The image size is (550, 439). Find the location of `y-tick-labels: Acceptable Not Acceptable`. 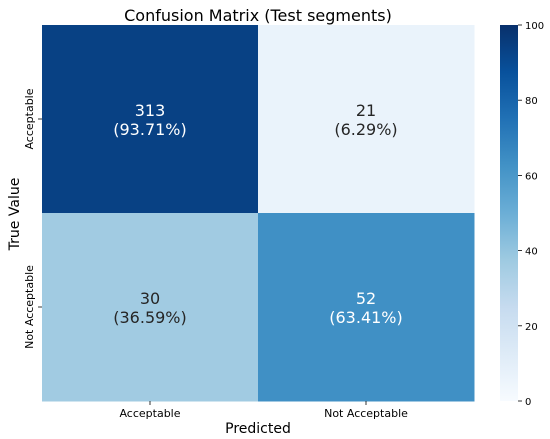

y-tick-labels: Acceptable Not Acceptable is located at coordinates (32, 218).